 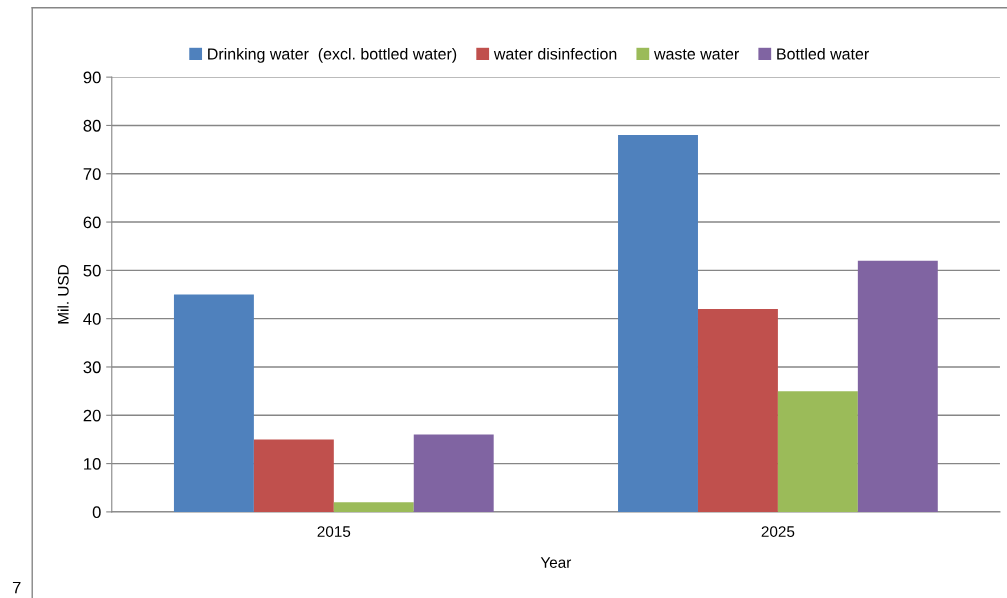 What do you see at coordinates (96, 512) in the screenshot?
I see `y-tick-label: 0` at bounding box center [96, 512].